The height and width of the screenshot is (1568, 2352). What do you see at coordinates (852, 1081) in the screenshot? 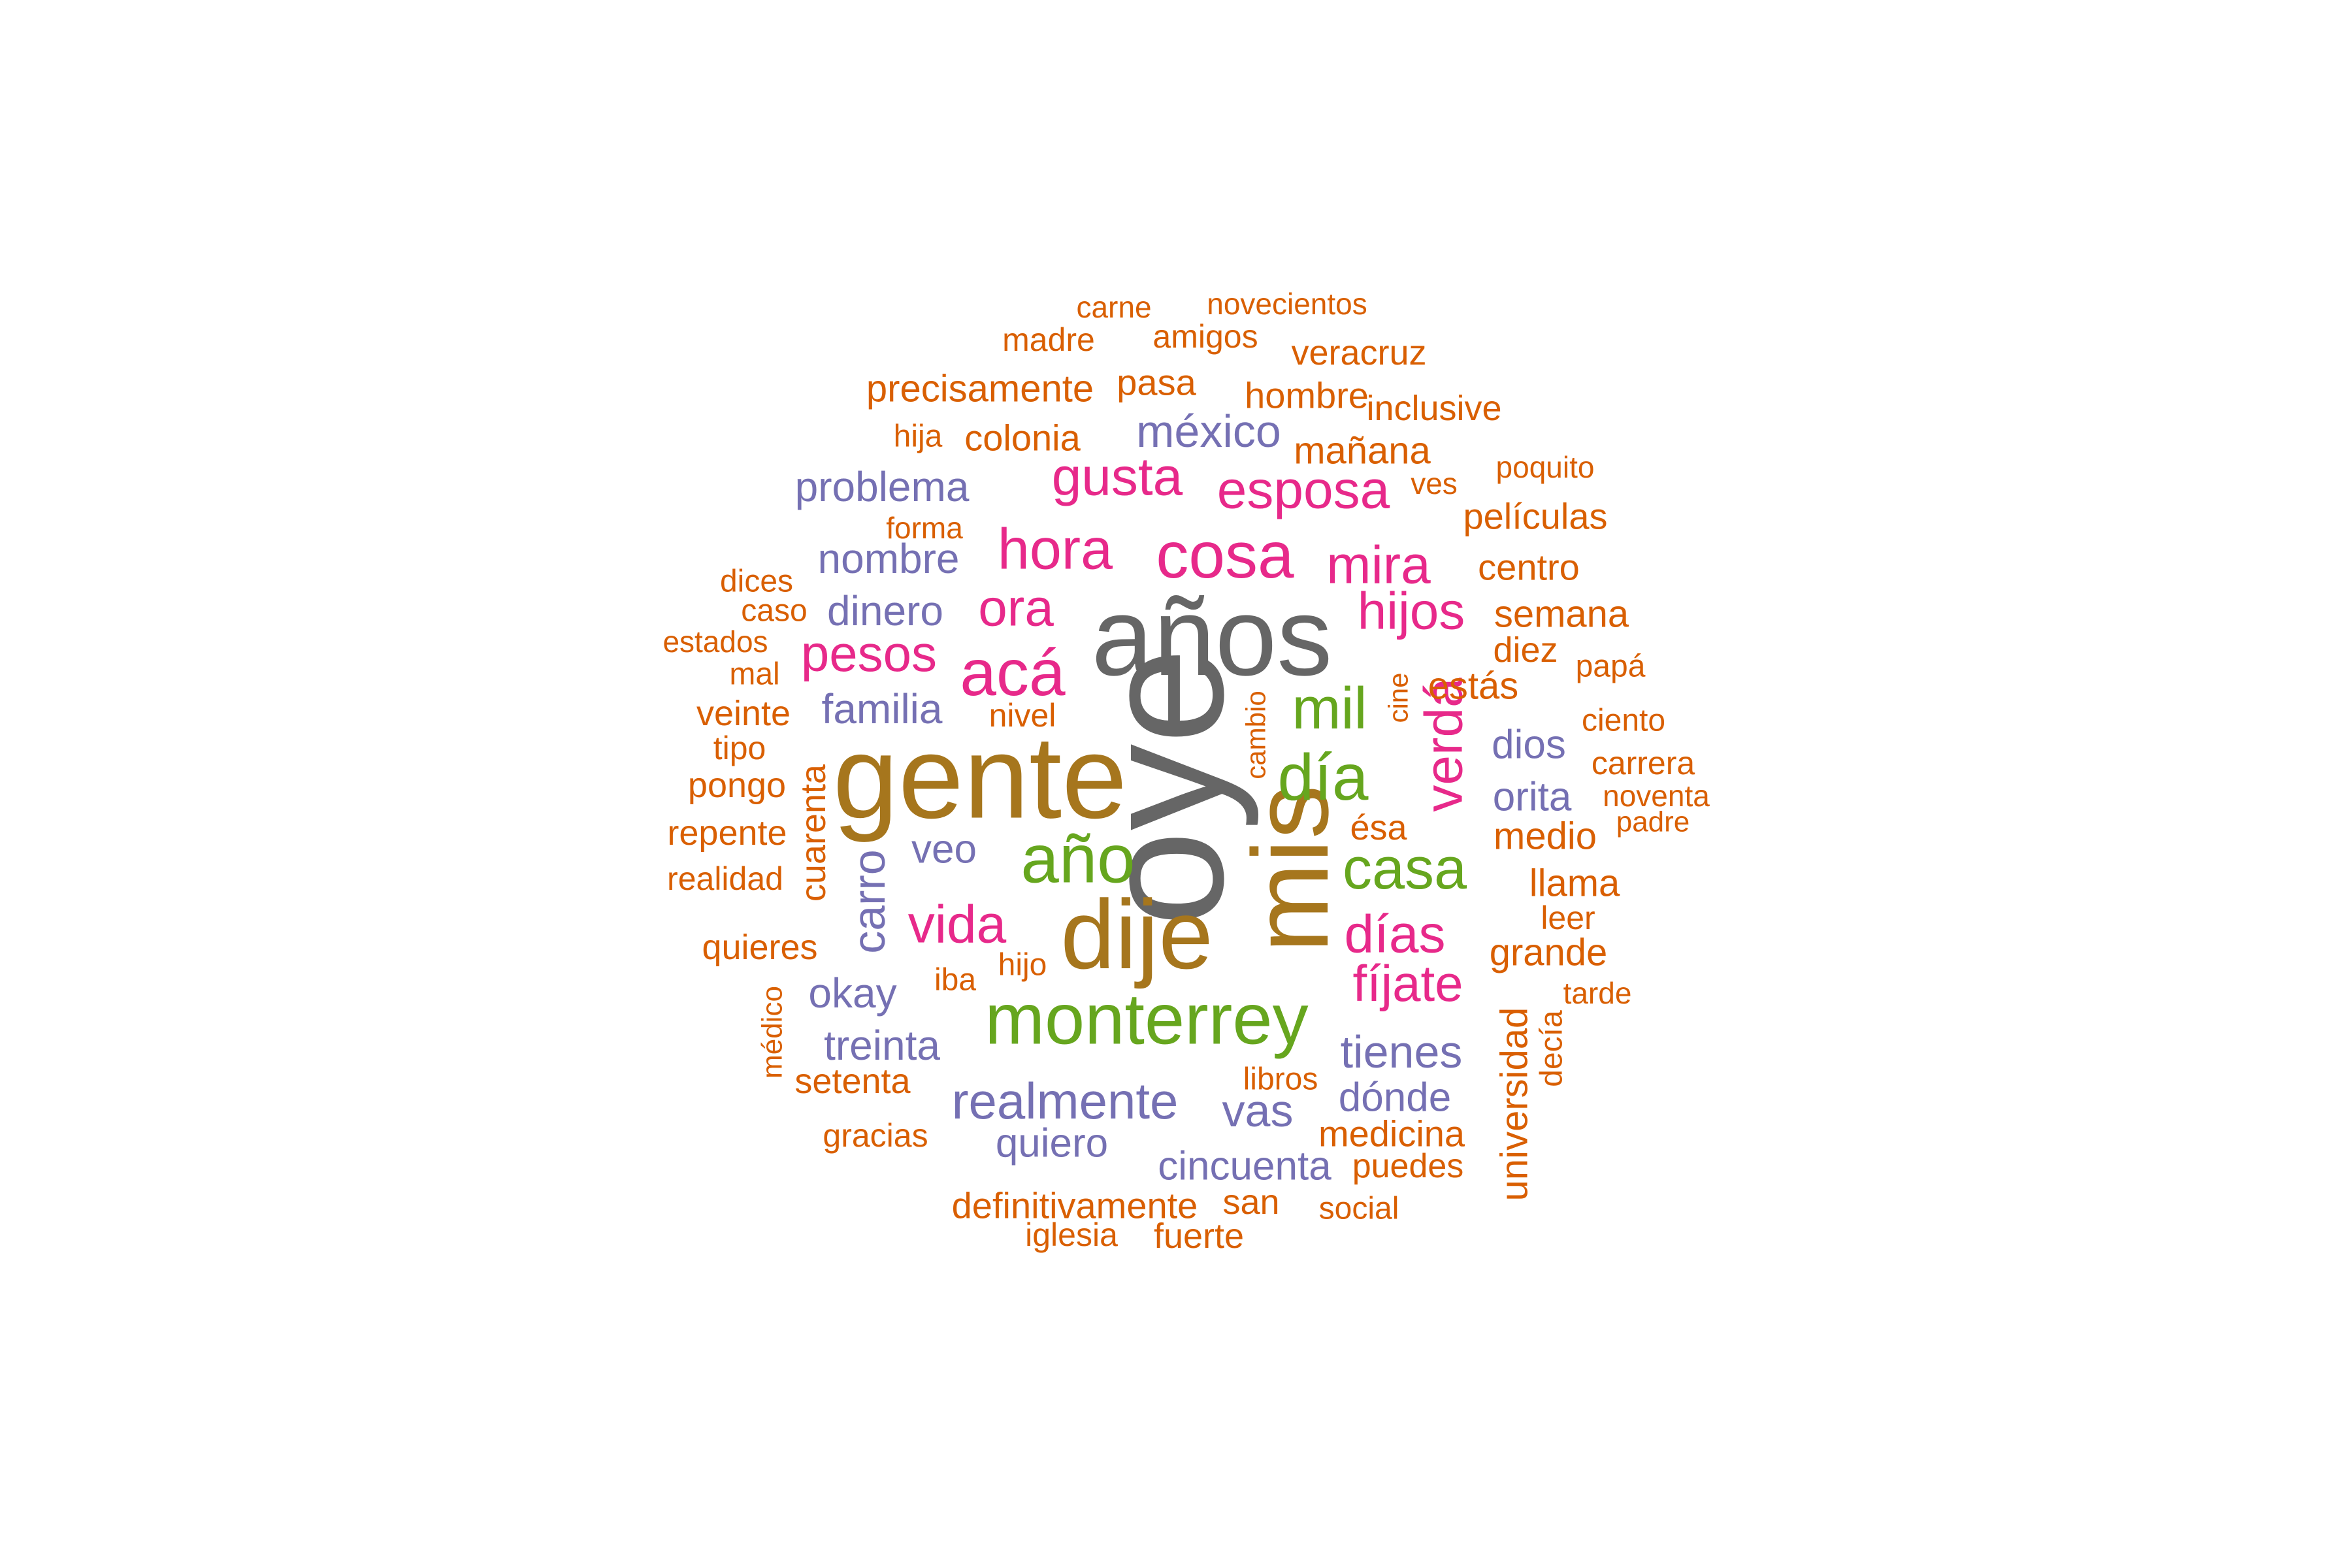
I see `word-setenta: setenta` at bounding box center [852, 1081].